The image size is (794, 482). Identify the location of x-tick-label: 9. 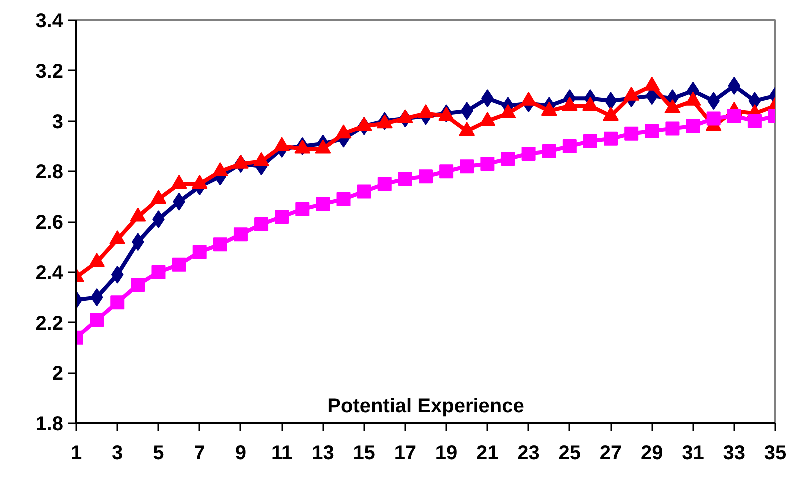
(241, 453).